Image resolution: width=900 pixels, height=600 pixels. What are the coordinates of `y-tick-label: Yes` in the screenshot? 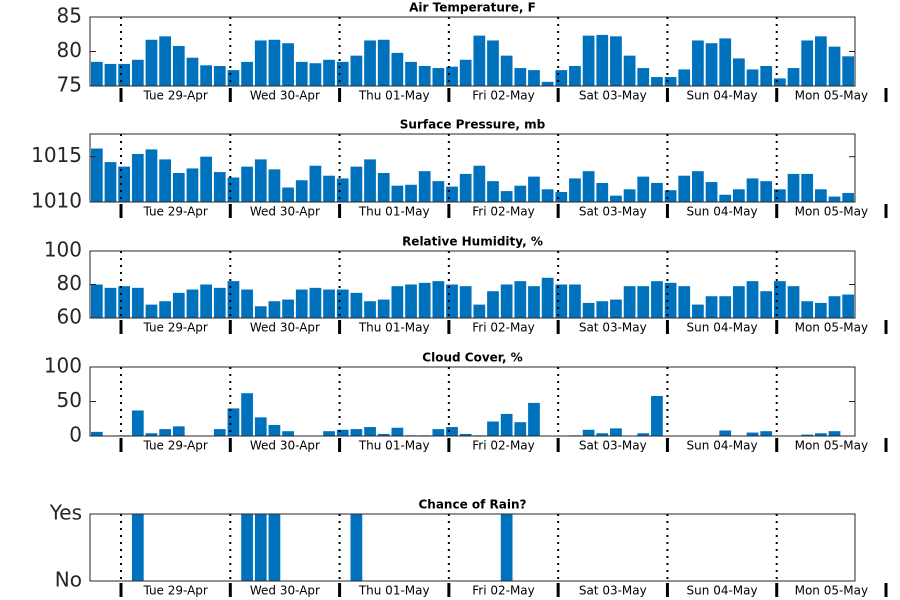 It's located at (65, 513).